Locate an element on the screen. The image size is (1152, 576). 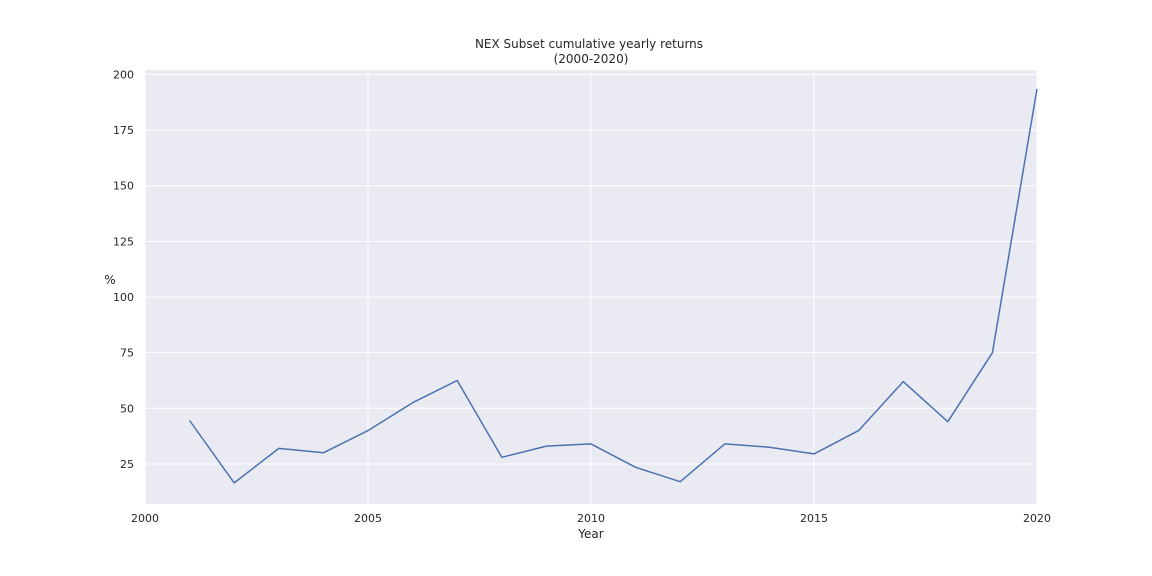
y-tick-label: 25 is located at coordinates (127, 464).